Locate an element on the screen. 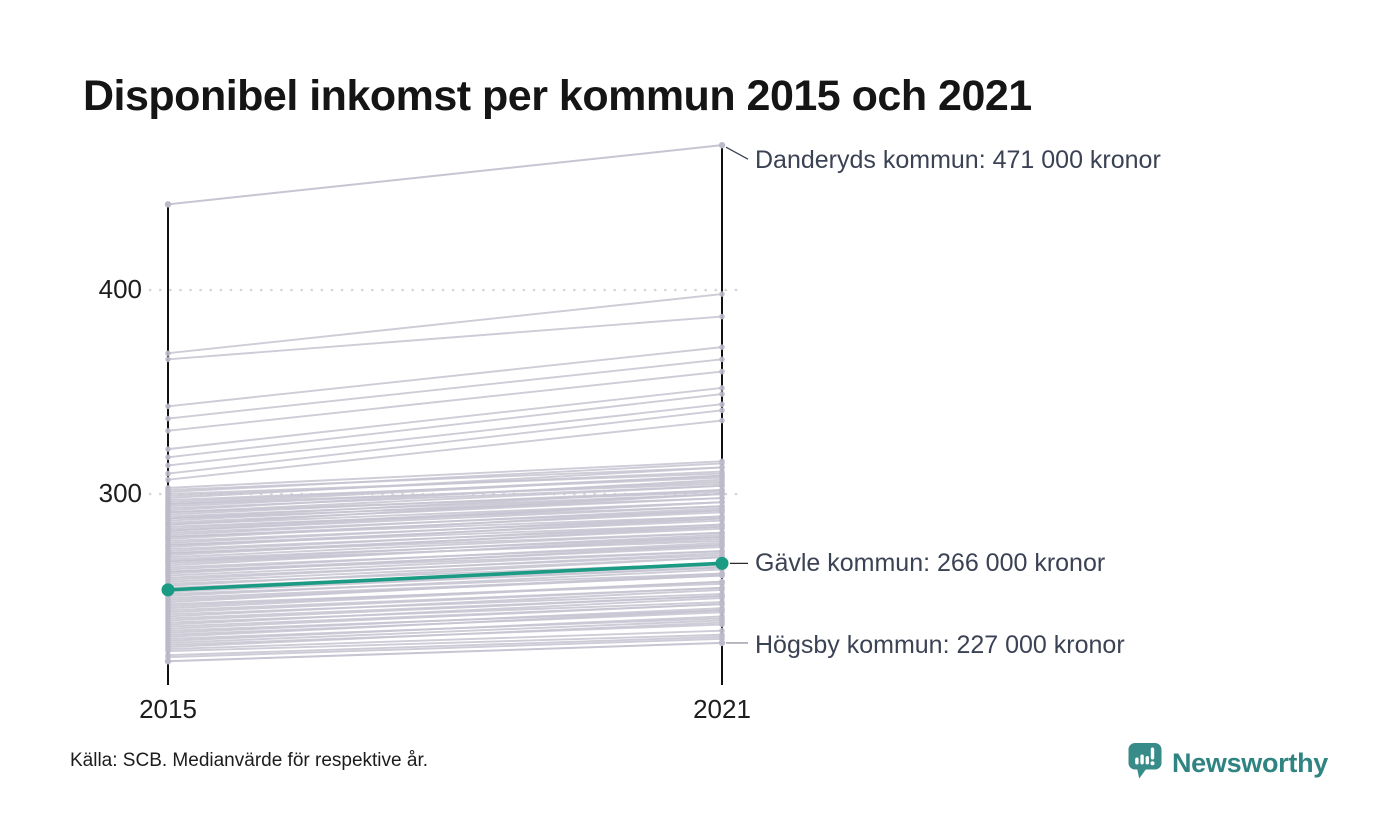 This screenshot has height=840, width=1400. newsworthy-logo-link: Newsworthy is located at coordinates (1227, 763).